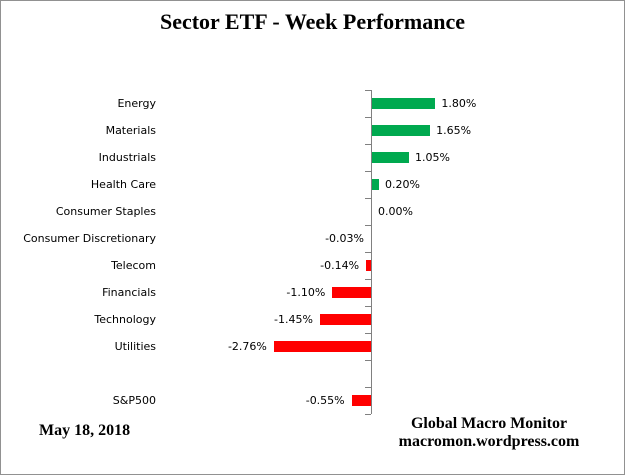  Describe the element at coordinates (105, 211) in the screenshot. I see `category-label-consumer-staples: Consumer Staples` at that location.